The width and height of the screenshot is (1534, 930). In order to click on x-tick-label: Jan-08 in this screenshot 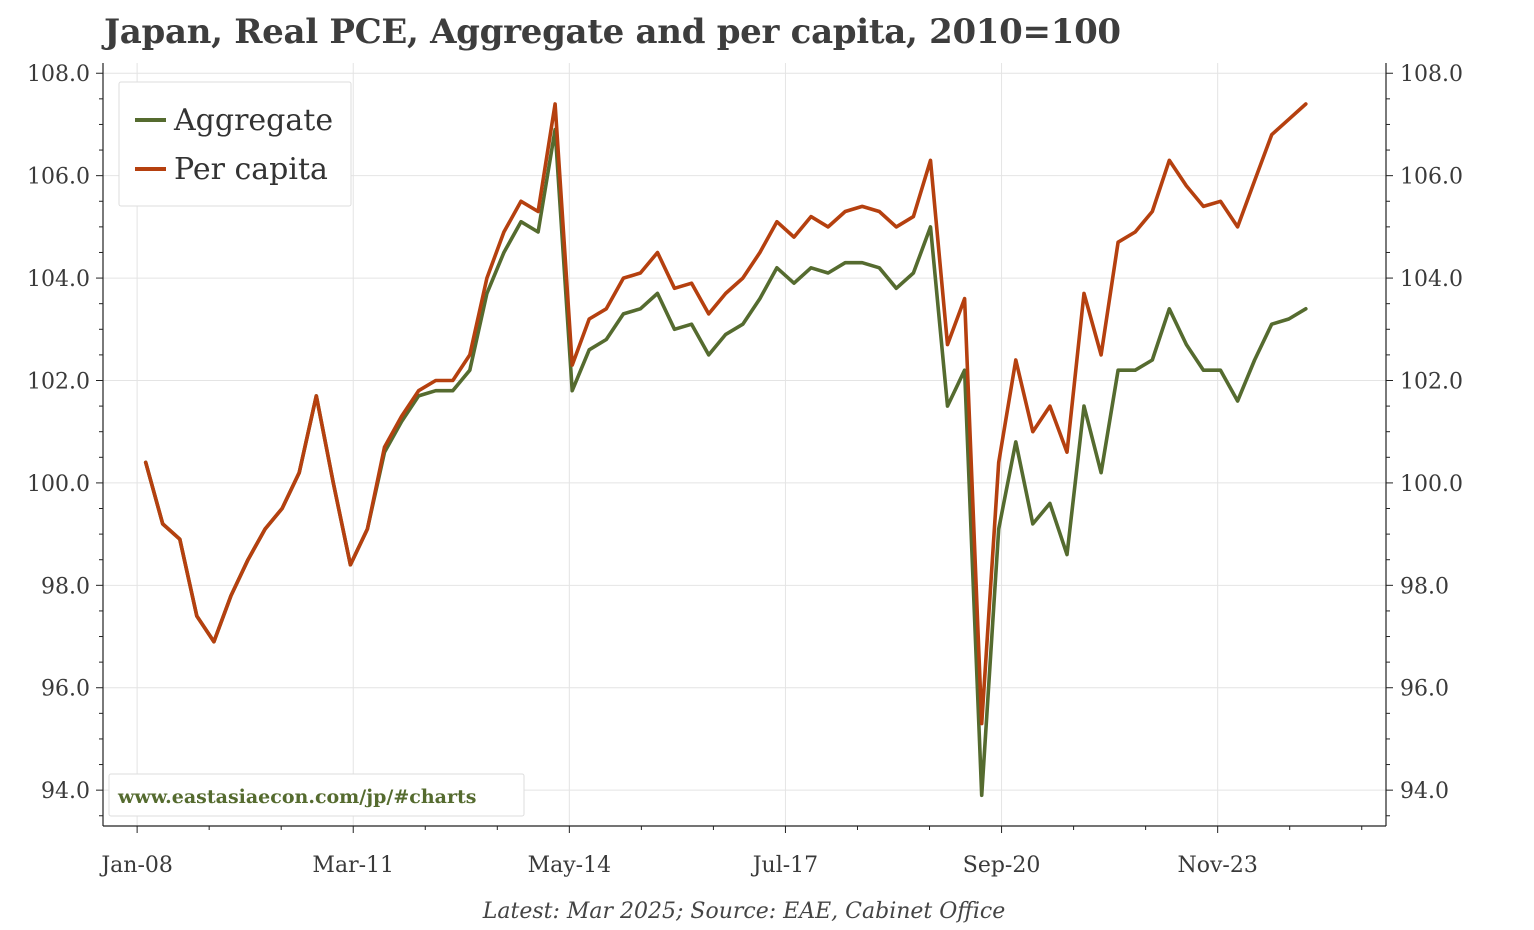, I will do `click(136, 865)`.